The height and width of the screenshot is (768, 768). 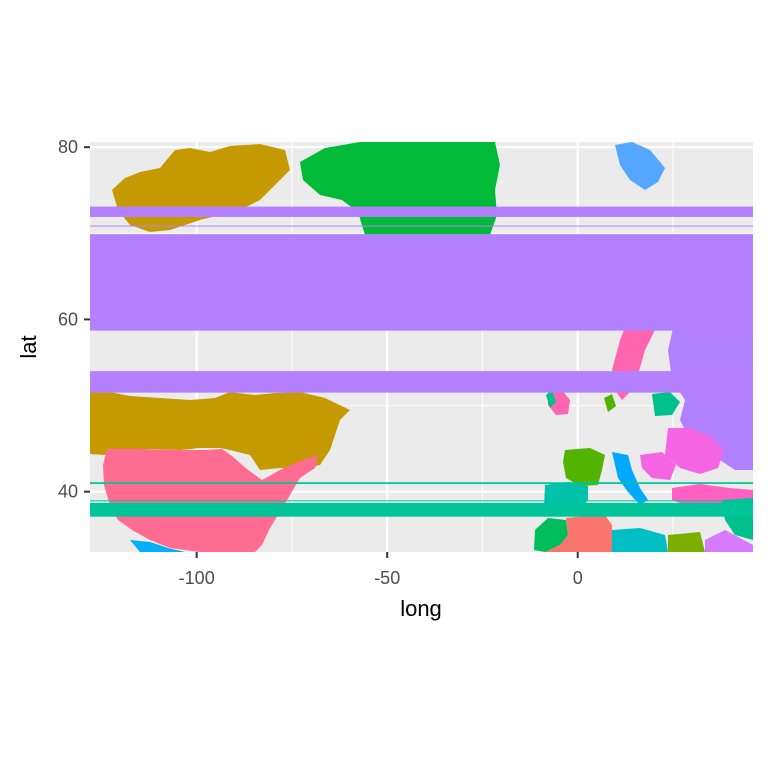 I want to click on x-tick-label: -100, so click(x=197, y=578).